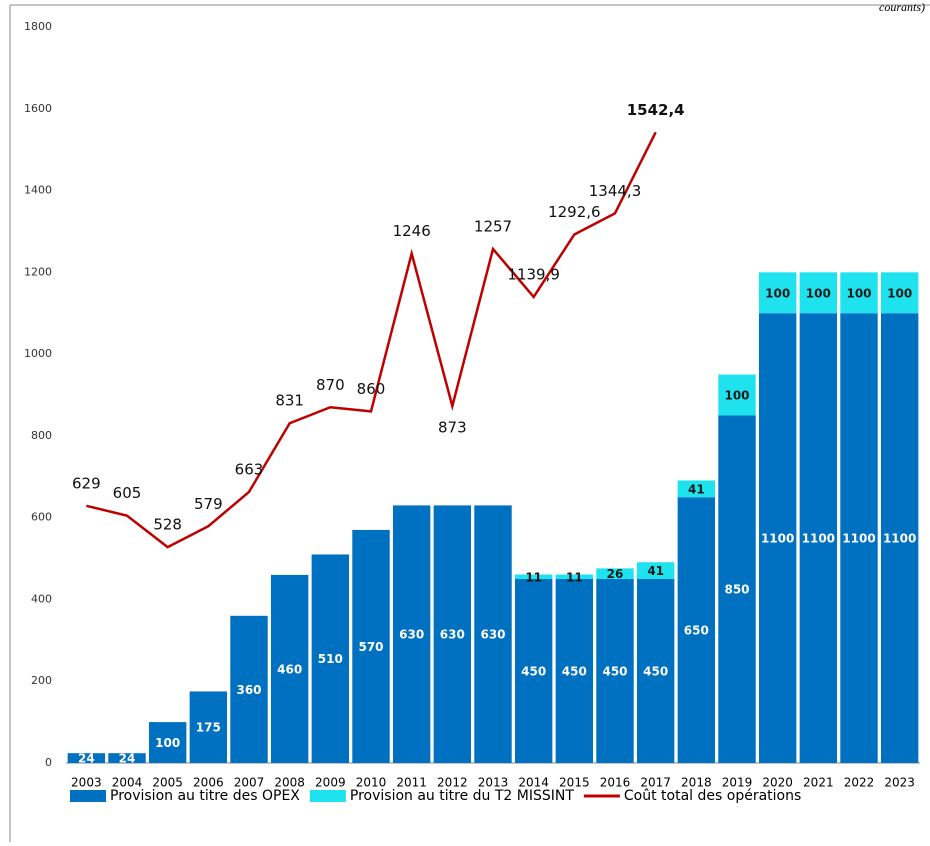 The height and width of the screenshot is (846, 930). I want to click on y-tick-label: 0, so click(48, 762).